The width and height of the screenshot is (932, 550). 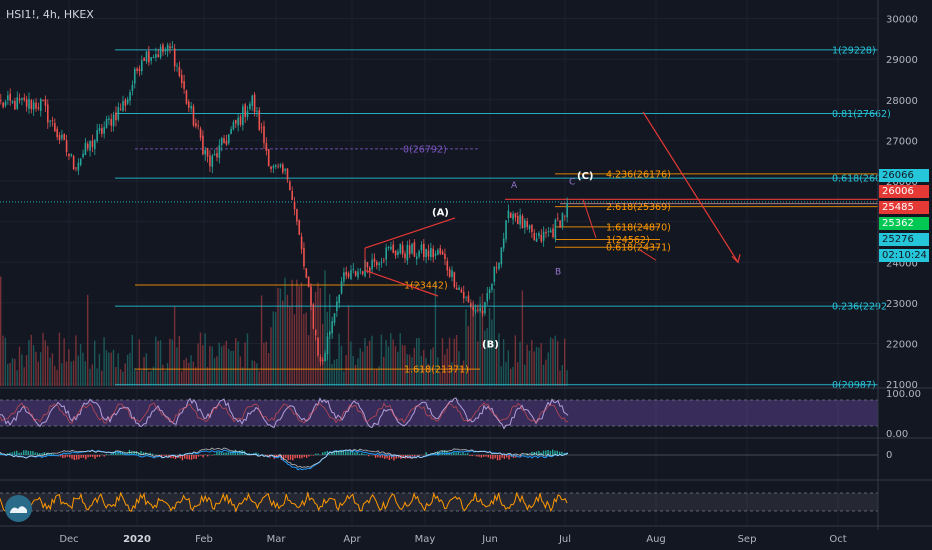 What do you see at coordinates (18, 508) in the screenshot?
I see `tradingview-logo-icon` at bounding box center [18, 508].